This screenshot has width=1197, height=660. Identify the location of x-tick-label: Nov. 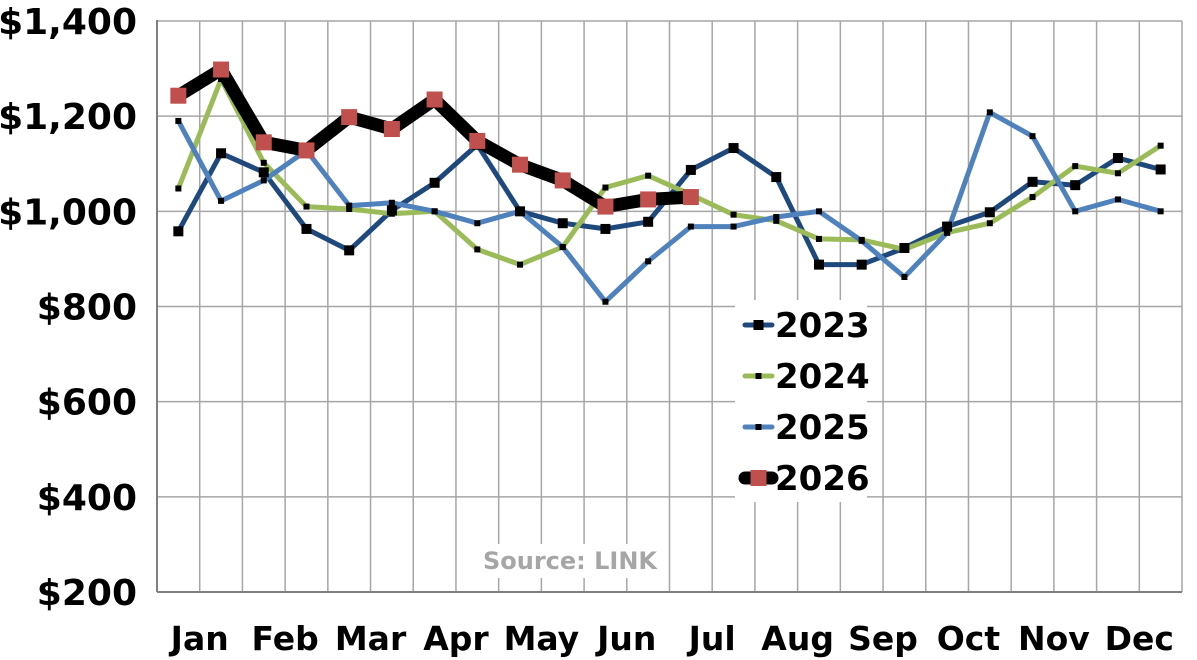
(1054, 638).